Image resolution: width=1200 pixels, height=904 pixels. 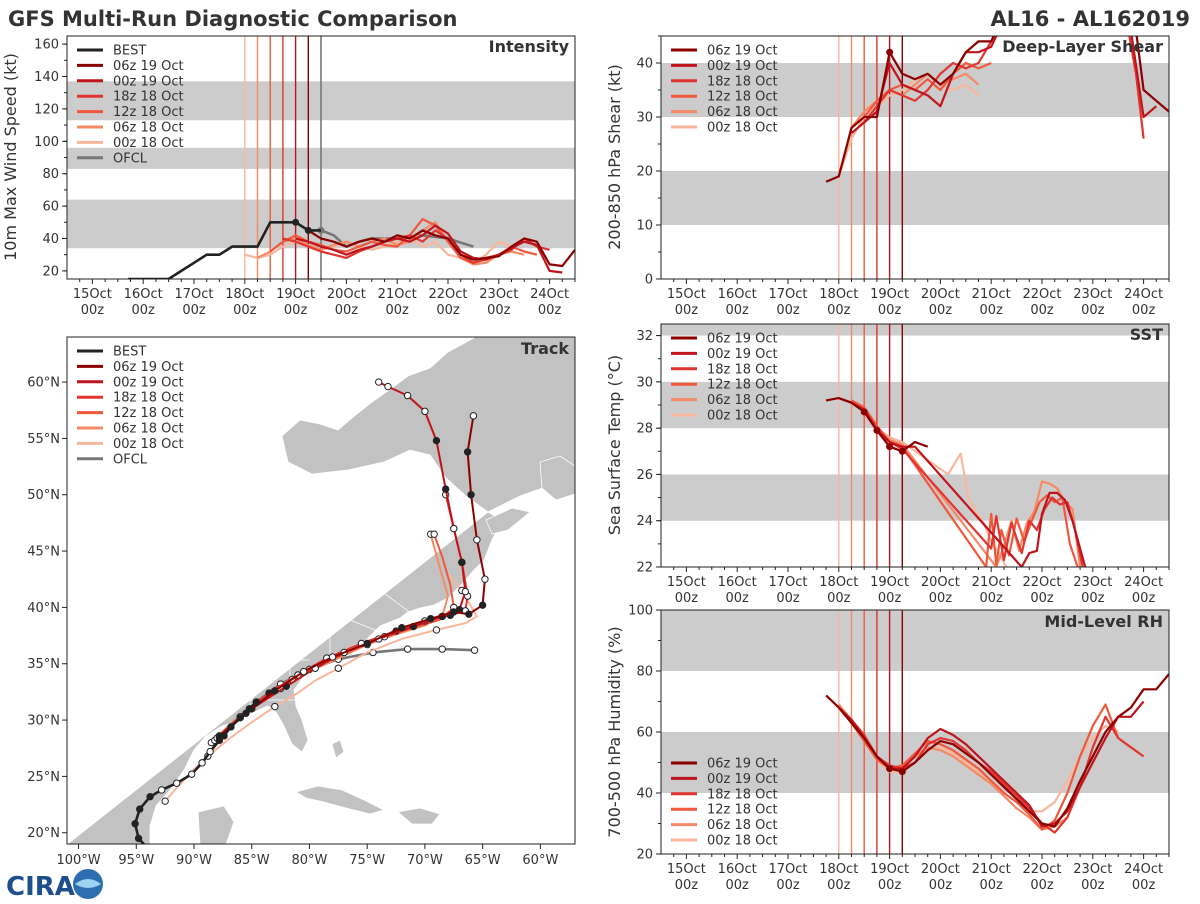 I want to click on intensity-x-tick-day: 20Oct, so click(x=346, y=294).